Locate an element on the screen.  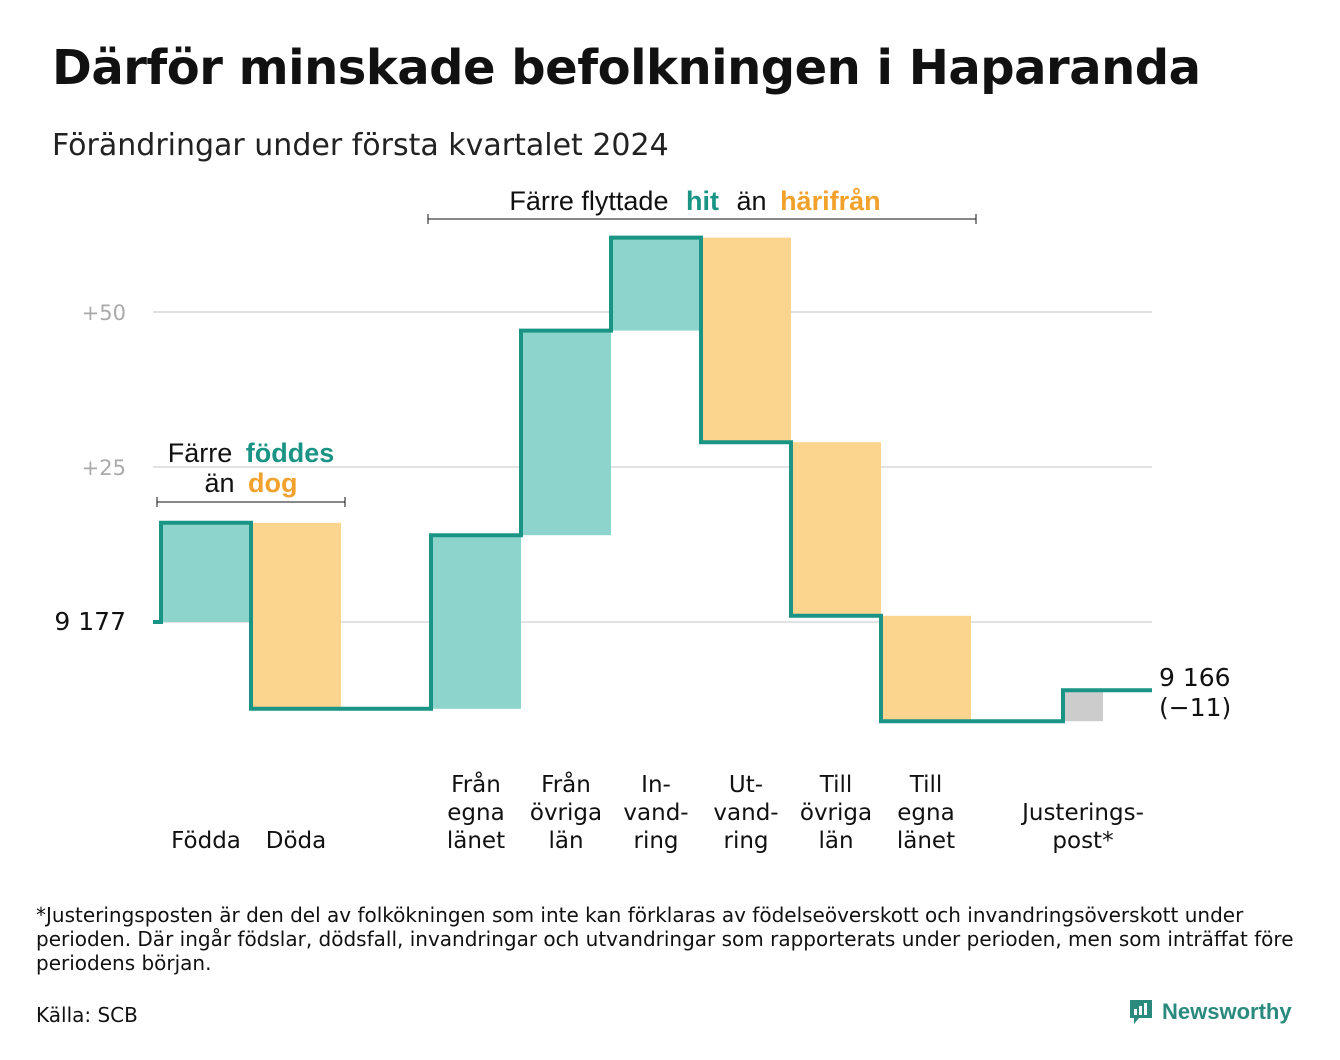
brand-logo: Newsworthy is located at coordinates (1210, 1012).